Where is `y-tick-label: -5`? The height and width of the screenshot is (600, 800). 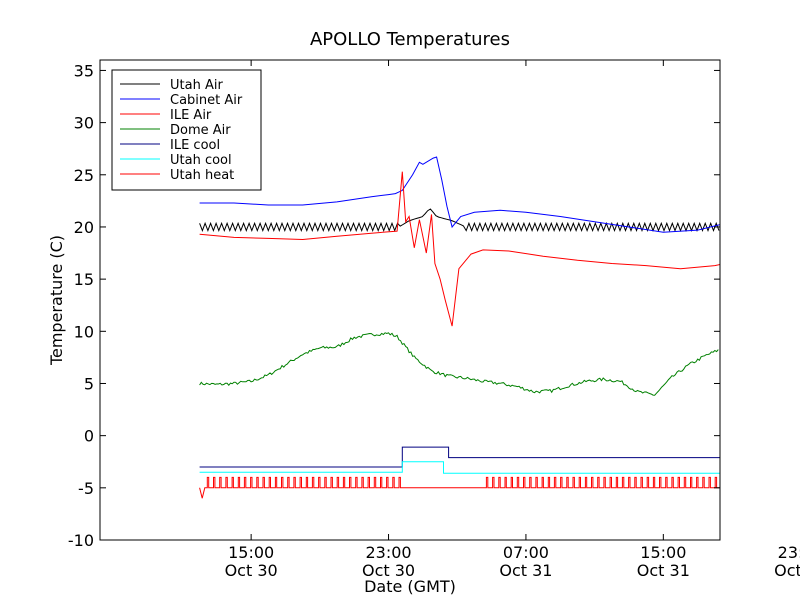 y-tick-label: -5 is located at coordinates (86, 488).